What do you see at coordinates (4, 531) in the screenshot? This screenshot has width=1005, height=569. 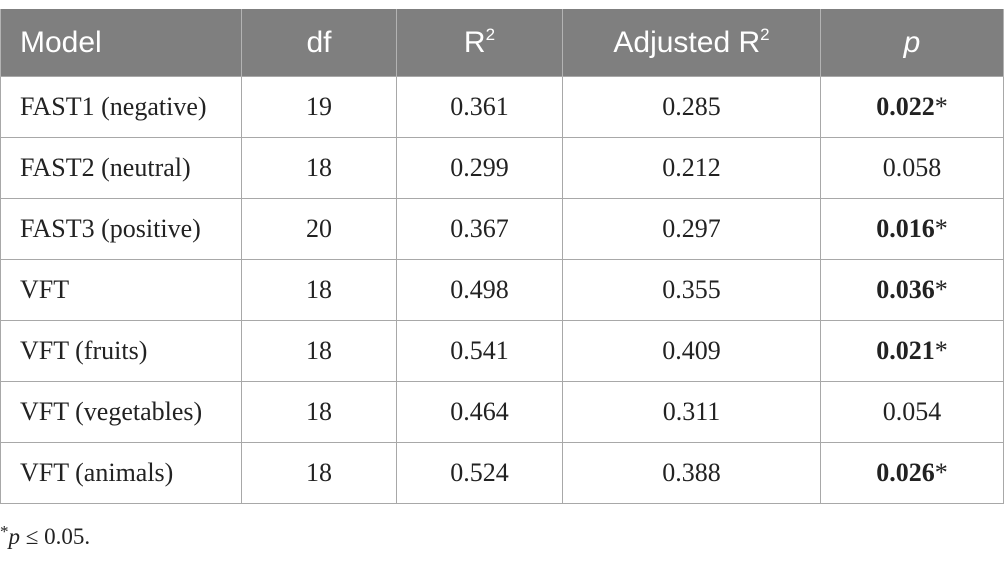 I see `footnote-asterisk: *` at bounding box center [4, 531].